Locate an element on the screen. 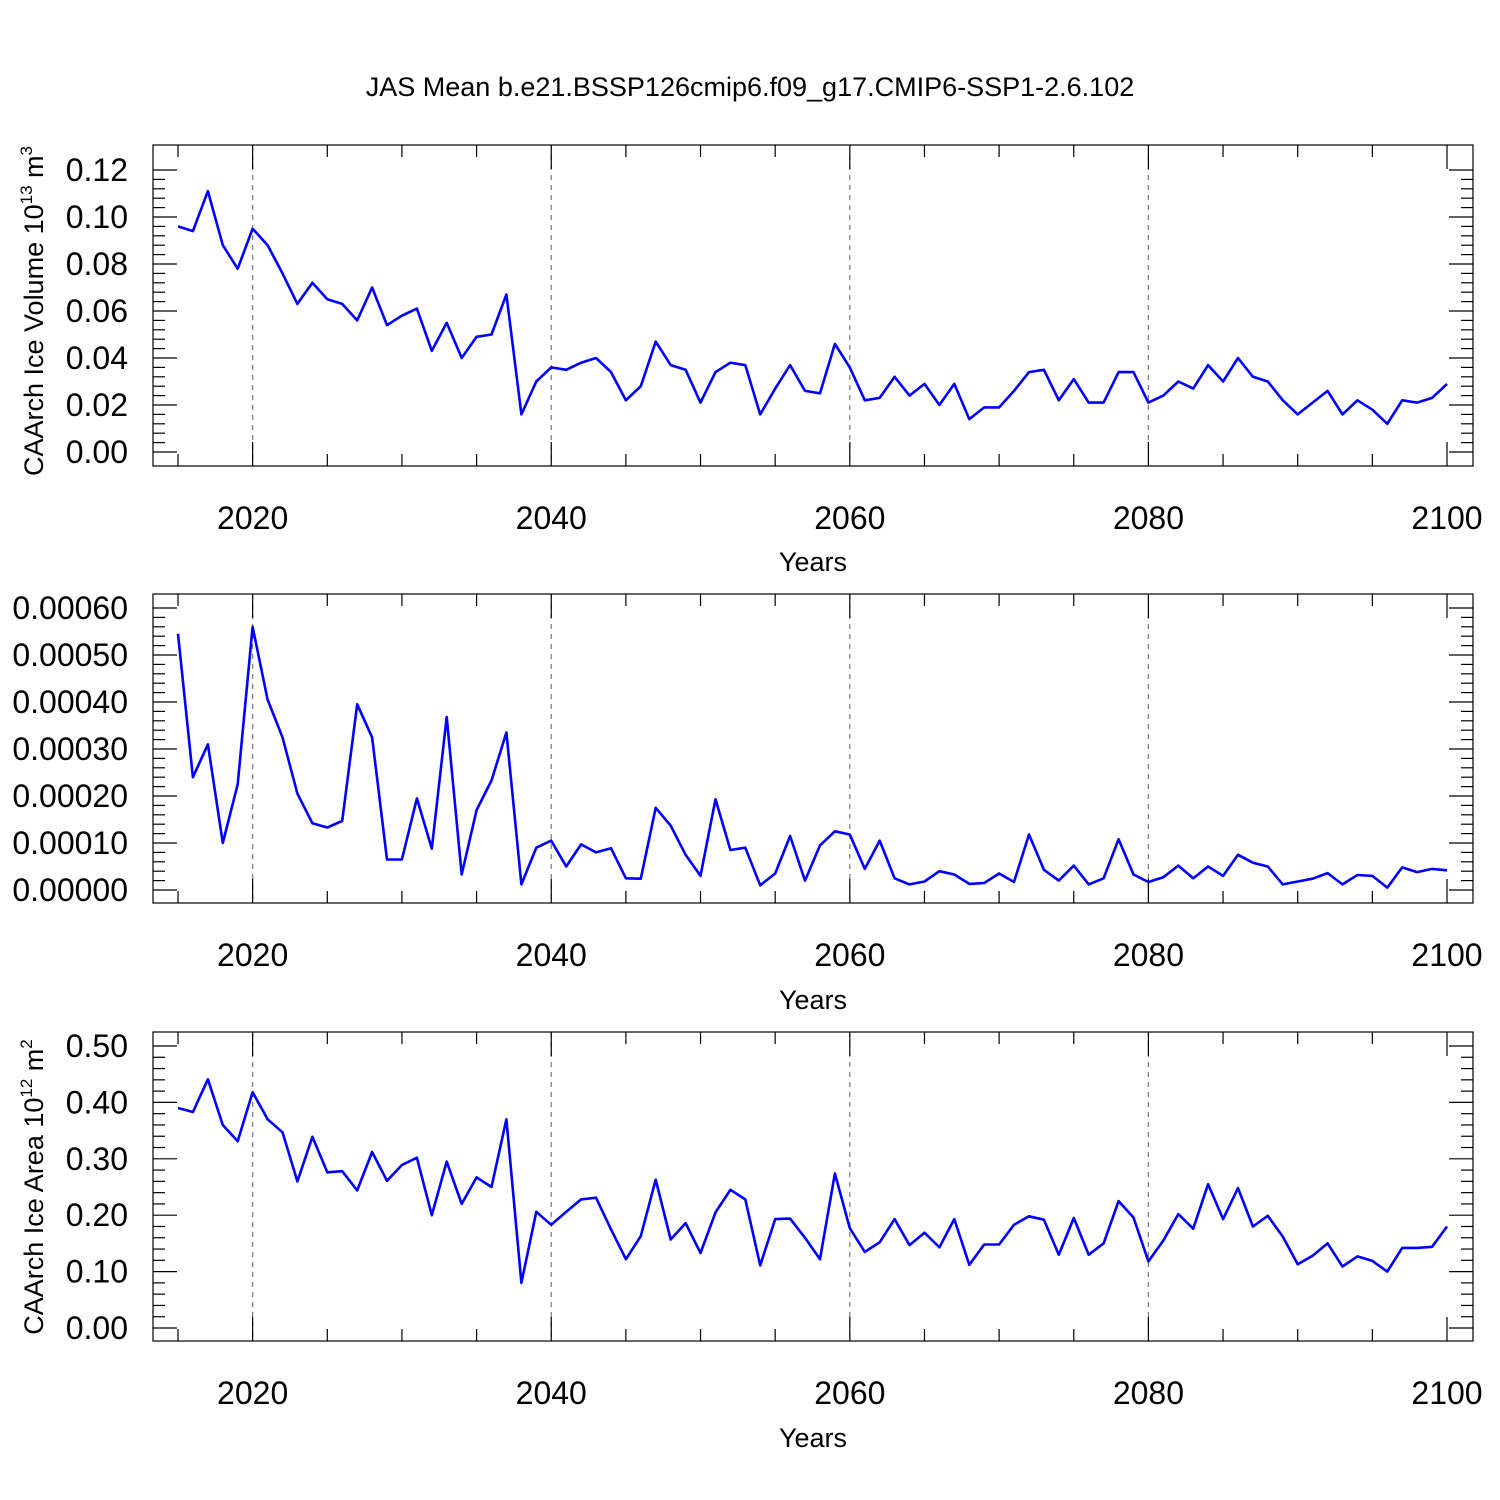 The height and width of the screenshot is (1500, 1500). y-axis-label: CAArch Ice Volume 1013 m3 is located at coordinates (33, 311).